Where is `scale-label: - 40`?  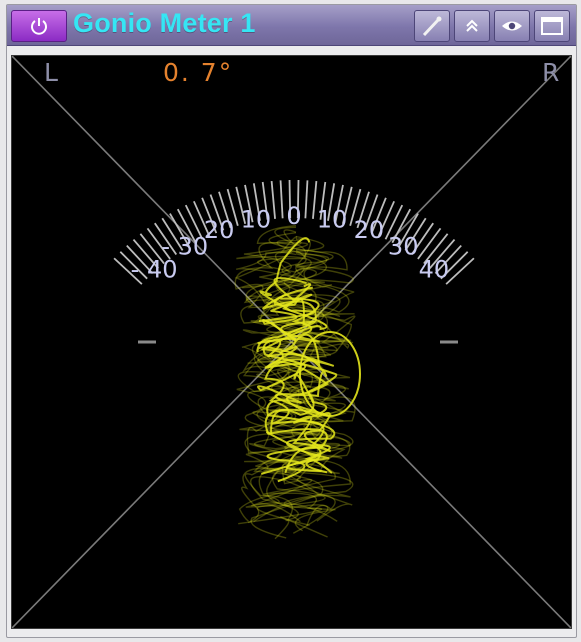
scale-label: - 40 is located at coordinates (154, 269).